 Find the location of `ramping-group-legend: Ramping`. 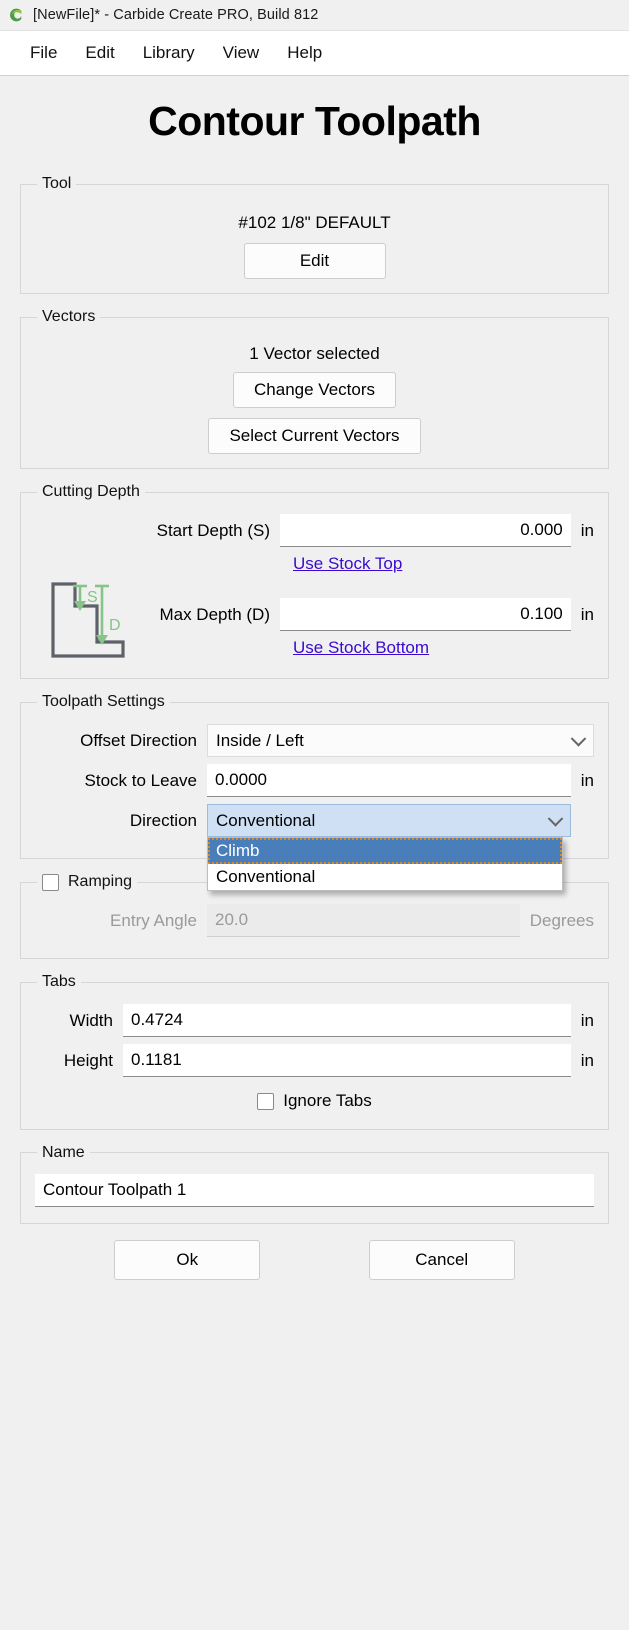

ramping-group-legend: Ramping is located at coordinates (100, 881).